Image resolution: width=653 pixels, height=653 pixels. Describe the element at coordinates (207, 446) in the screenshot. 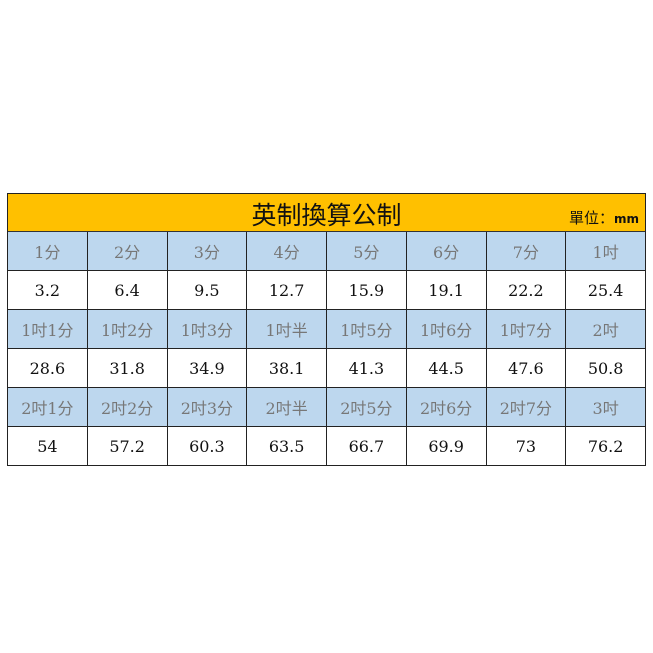

I see `value-cell: 60.3` at that location.